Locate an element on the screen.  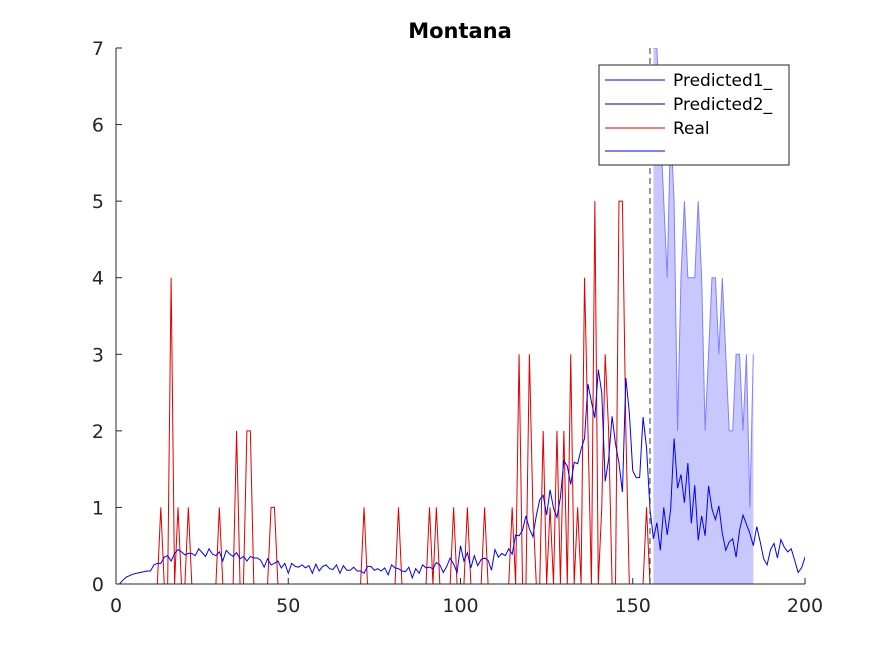
y-tick-label: 4 is located at coordinates (98, 279).